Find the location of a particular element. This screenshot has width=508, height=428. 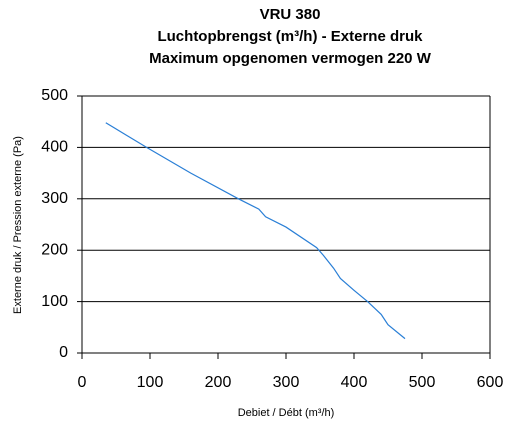

x-tick-label: 0 is located at coordinates (82, 382).